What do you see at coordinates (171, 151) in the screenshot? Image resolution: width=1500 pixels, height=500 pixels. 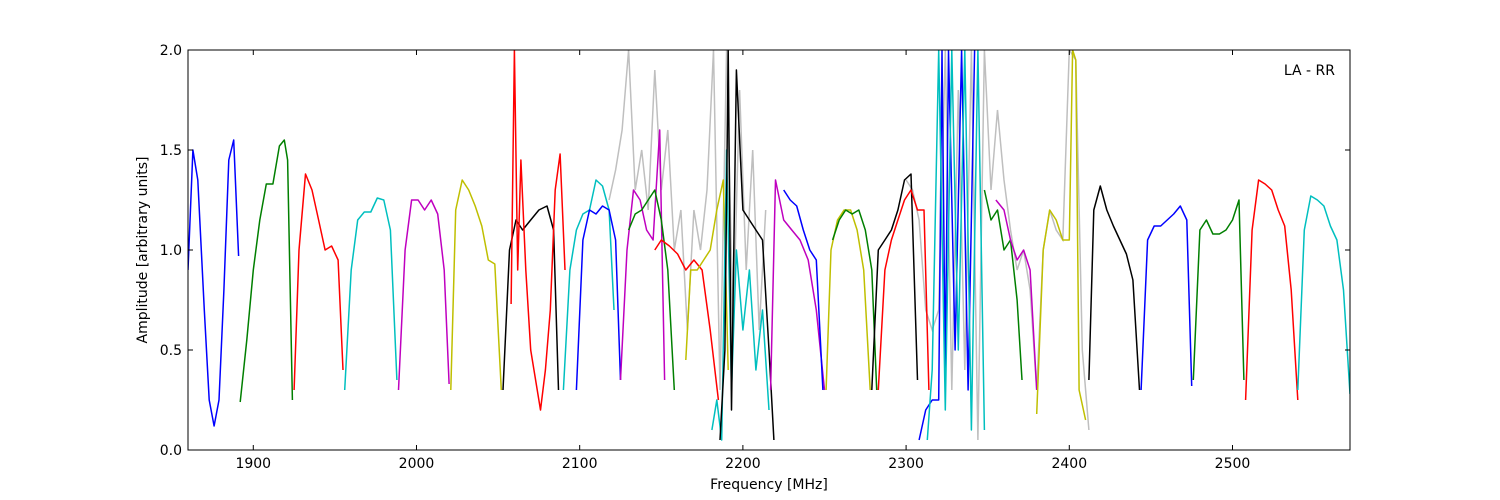 I see `y-tick-label: 1.5` at bounding box center [171, 151].